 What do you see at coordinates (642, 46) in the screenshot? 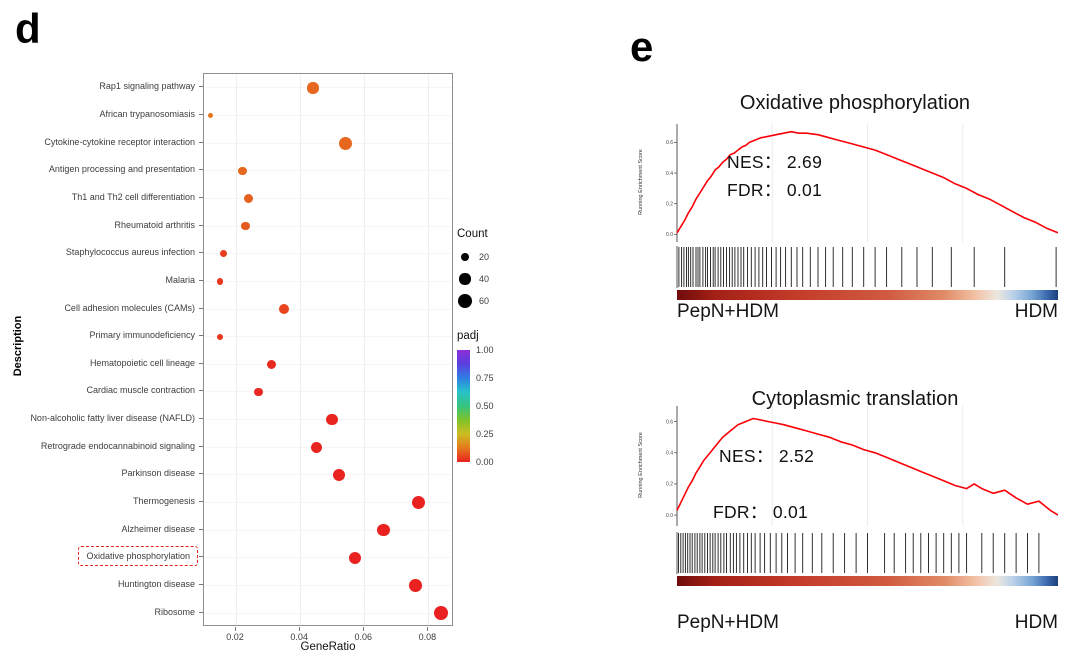
I see `panel-e-label: e` at bounding box center [642, 46].